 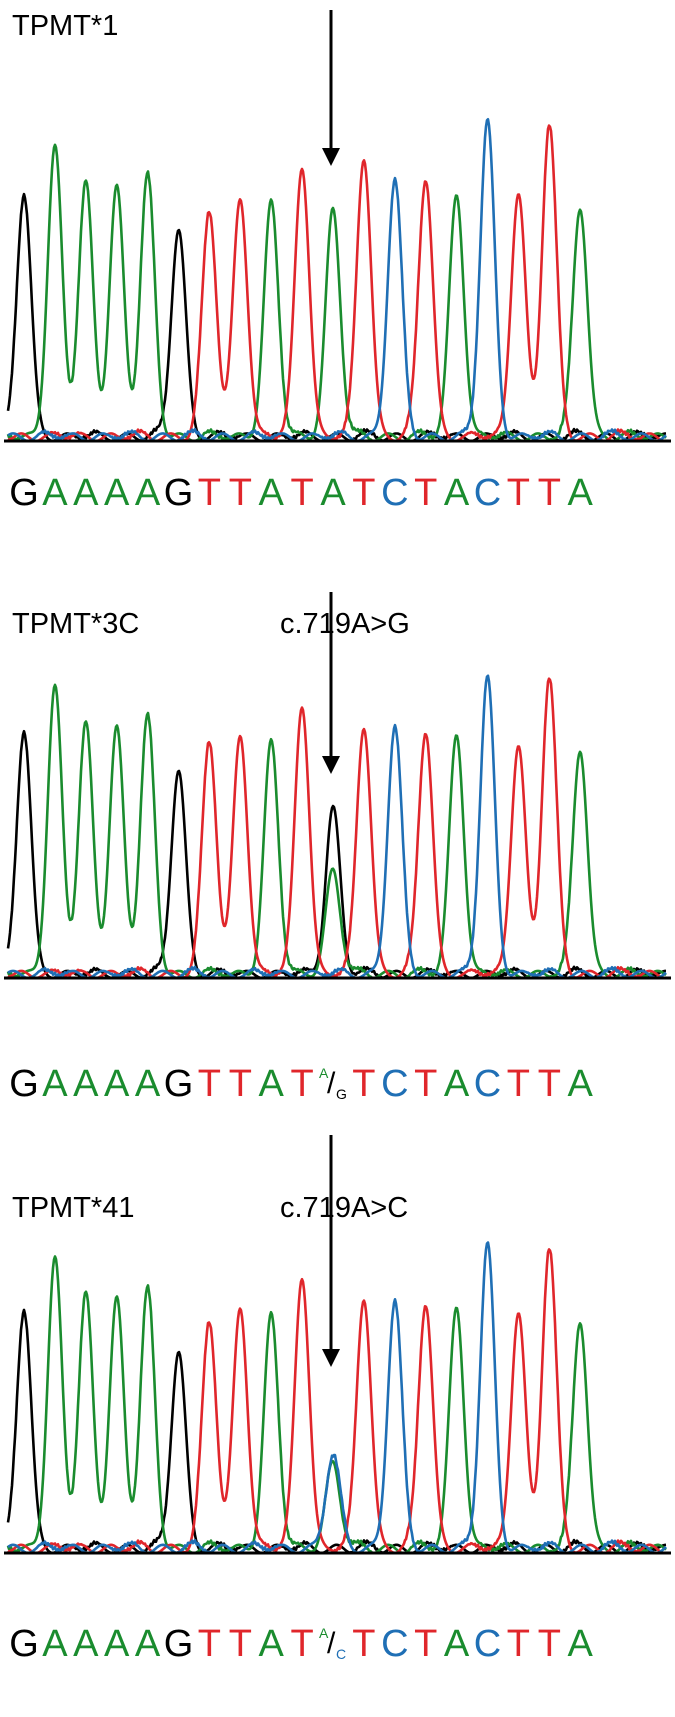 What do you see at coordinates (344, 1208) in the screenshot?
I see `variant-label: c.719A>C` at bounding box center [344, 1208].